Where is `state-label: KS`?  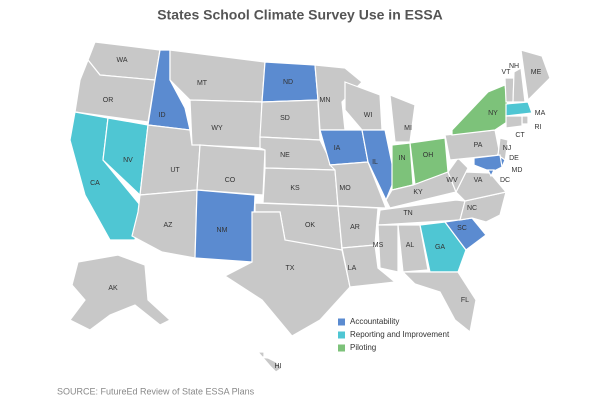 state-label: KS is located at coordinates (295, 188).